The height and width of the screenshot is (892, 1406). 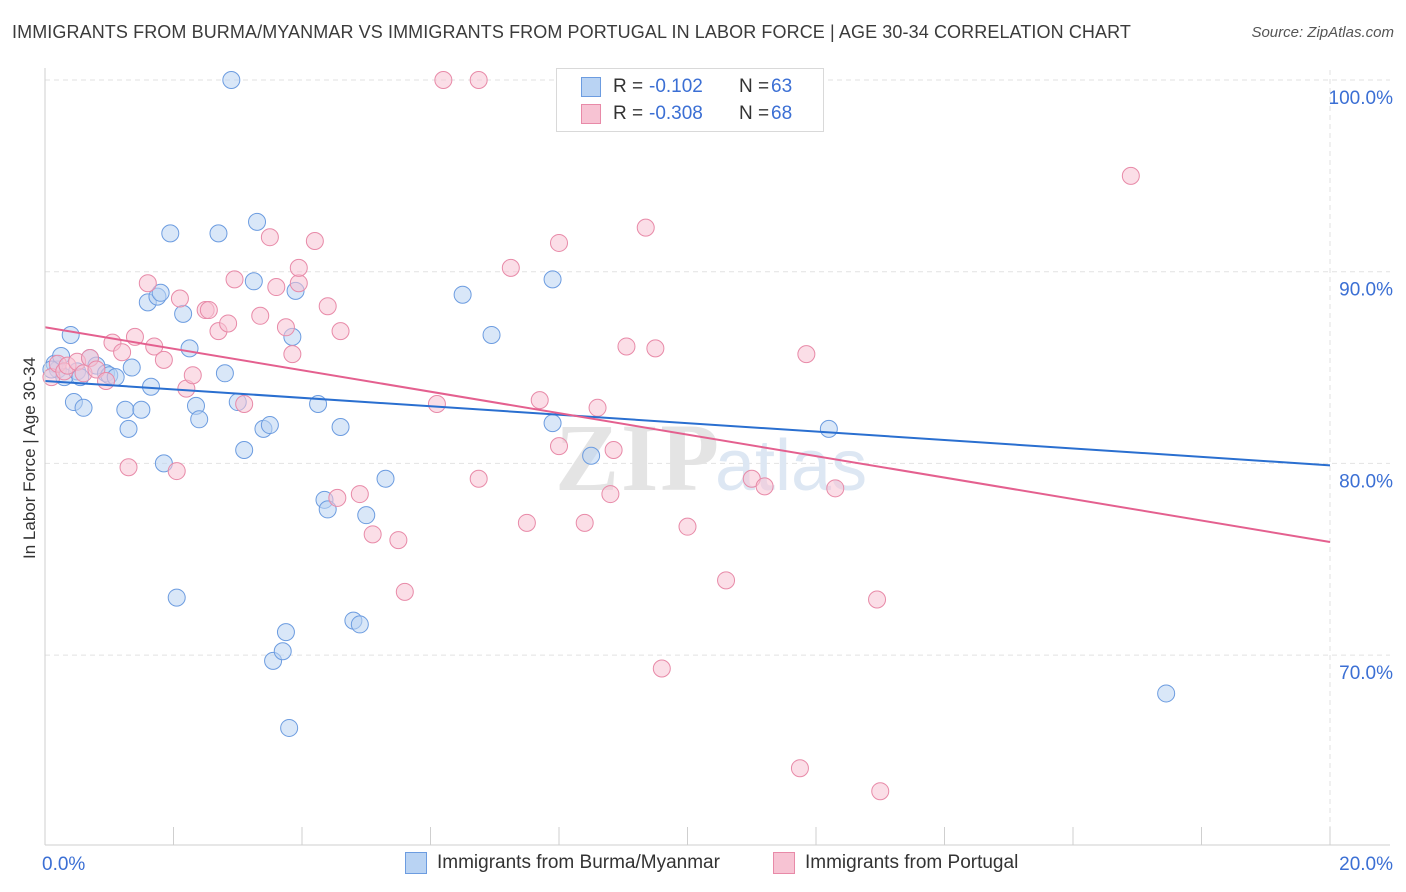 What do you see at coordinates (1366, 290) in the screenshot?
I see `y-tick-label: 90.0%` at bounding box center [1366, 290].